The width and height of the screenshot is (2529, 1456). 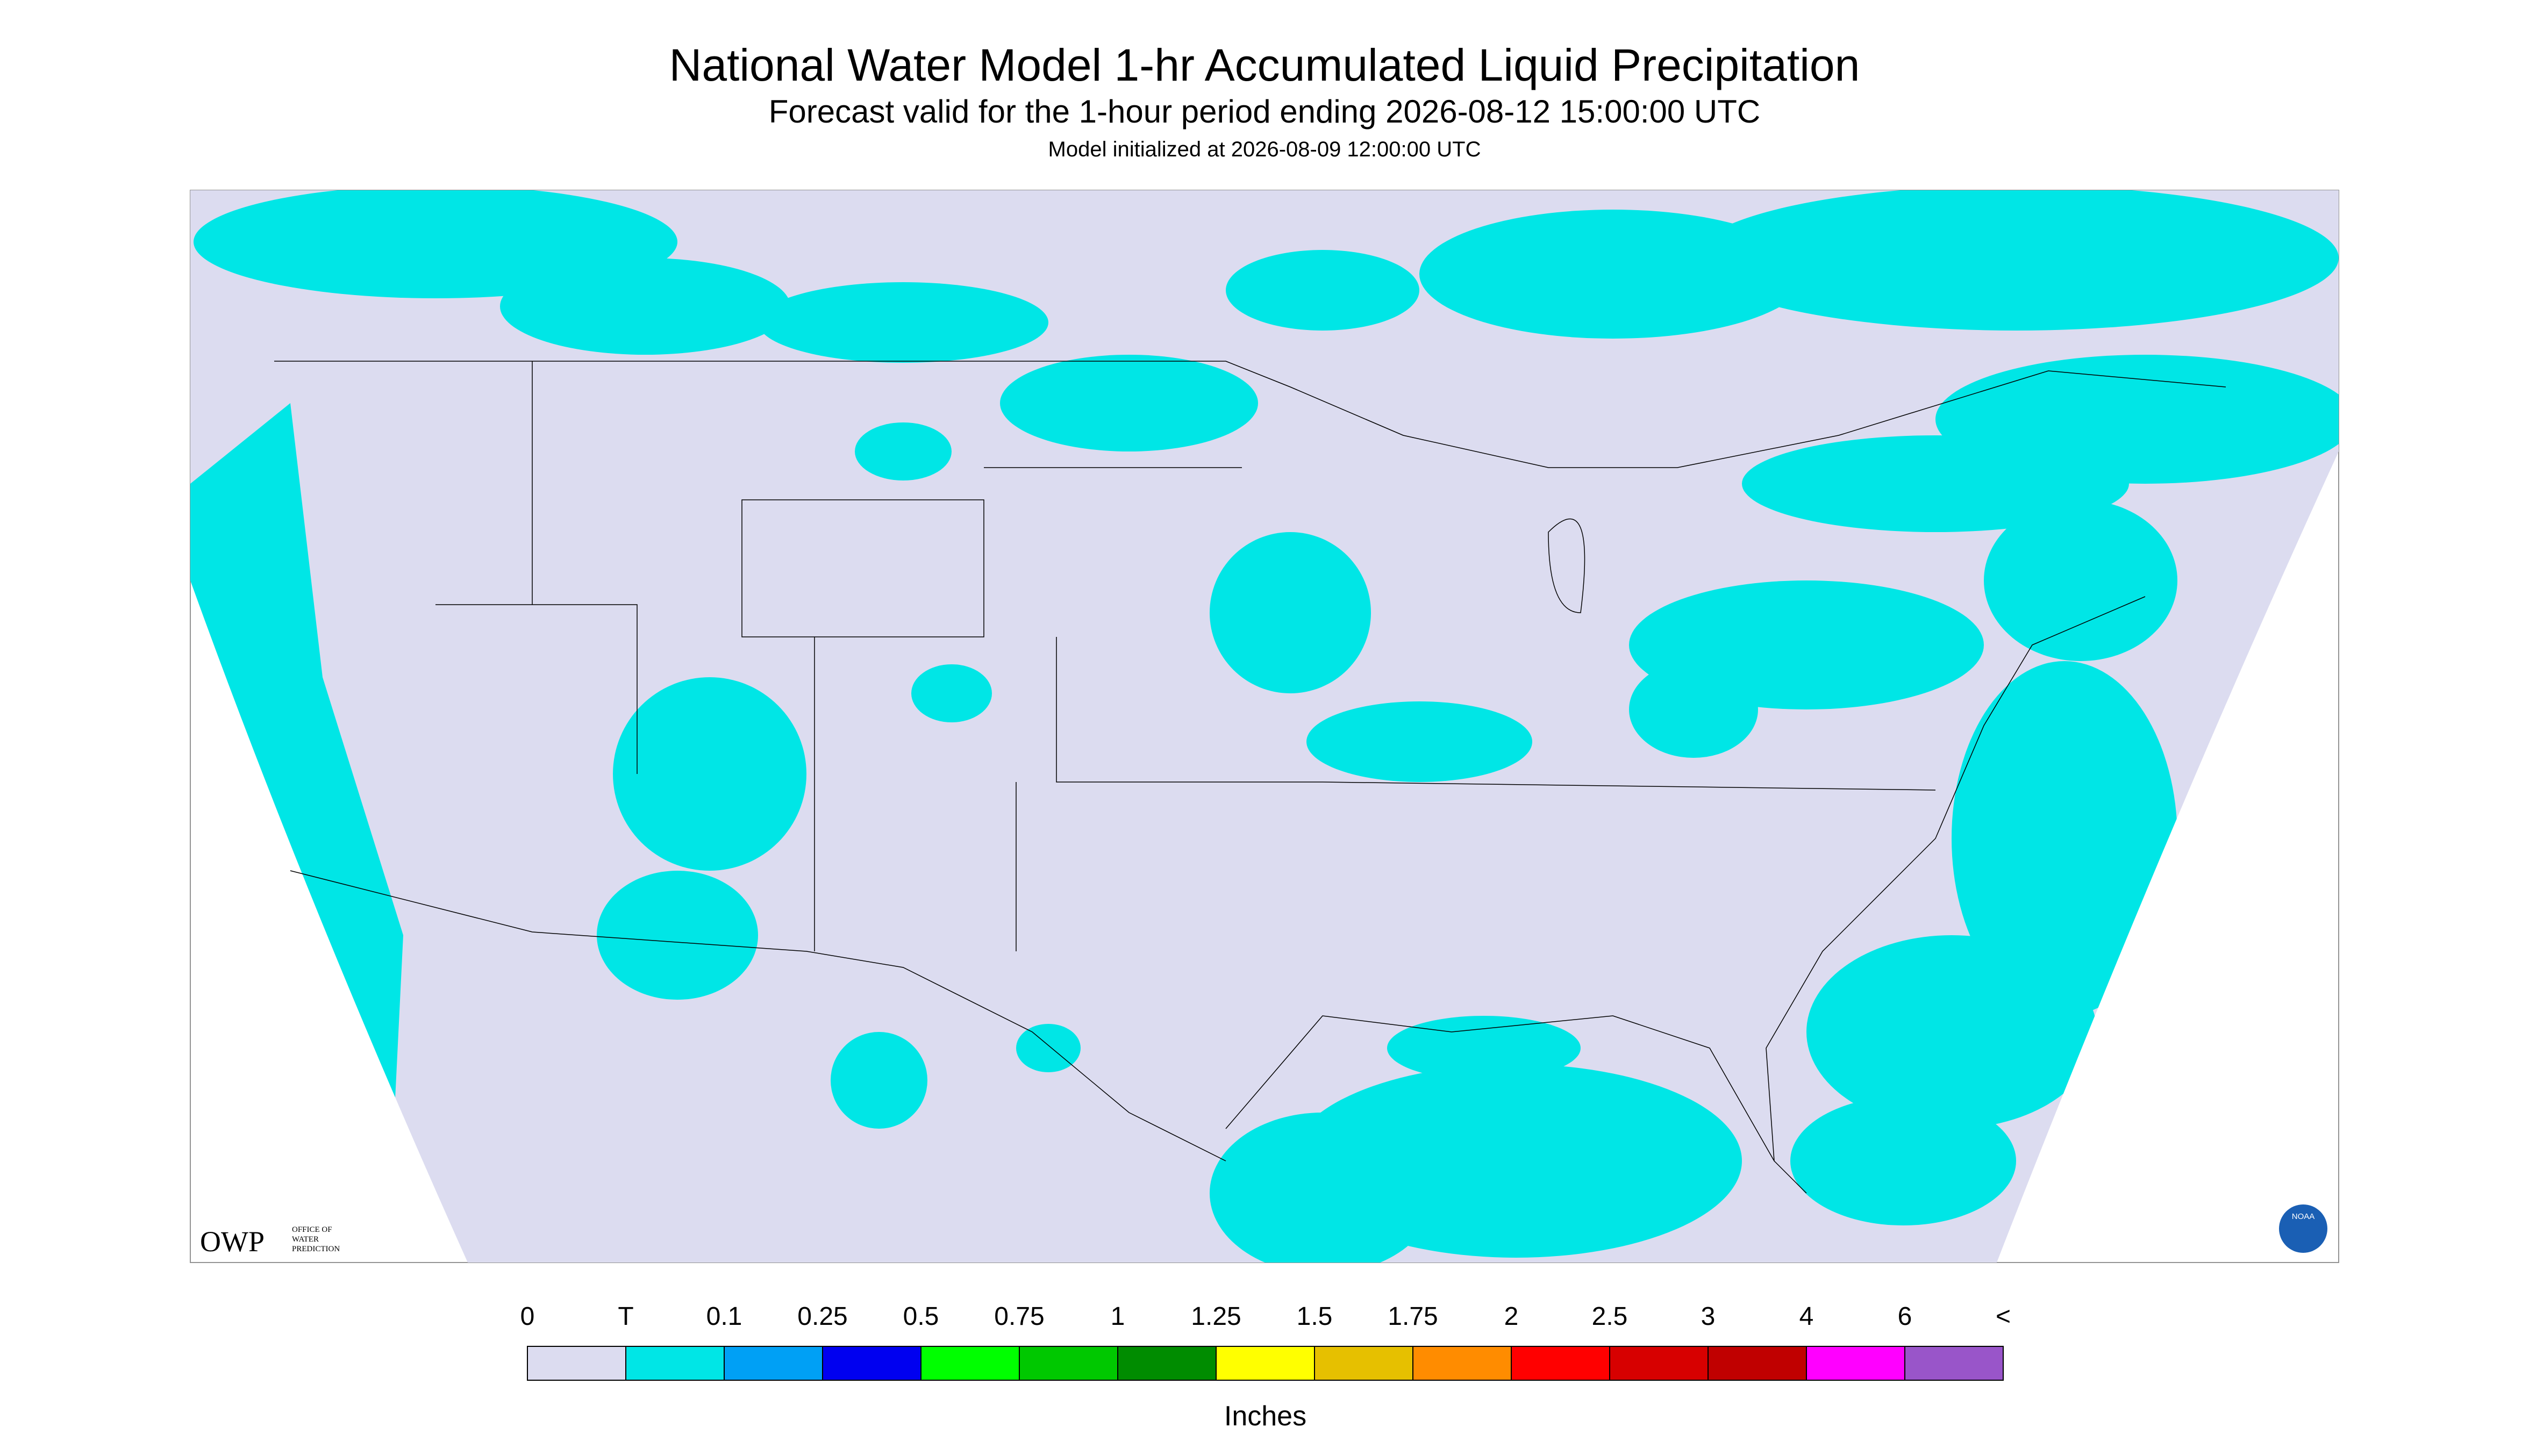 I want to click on legend-label: 3, so click(x=1708, y=1317).